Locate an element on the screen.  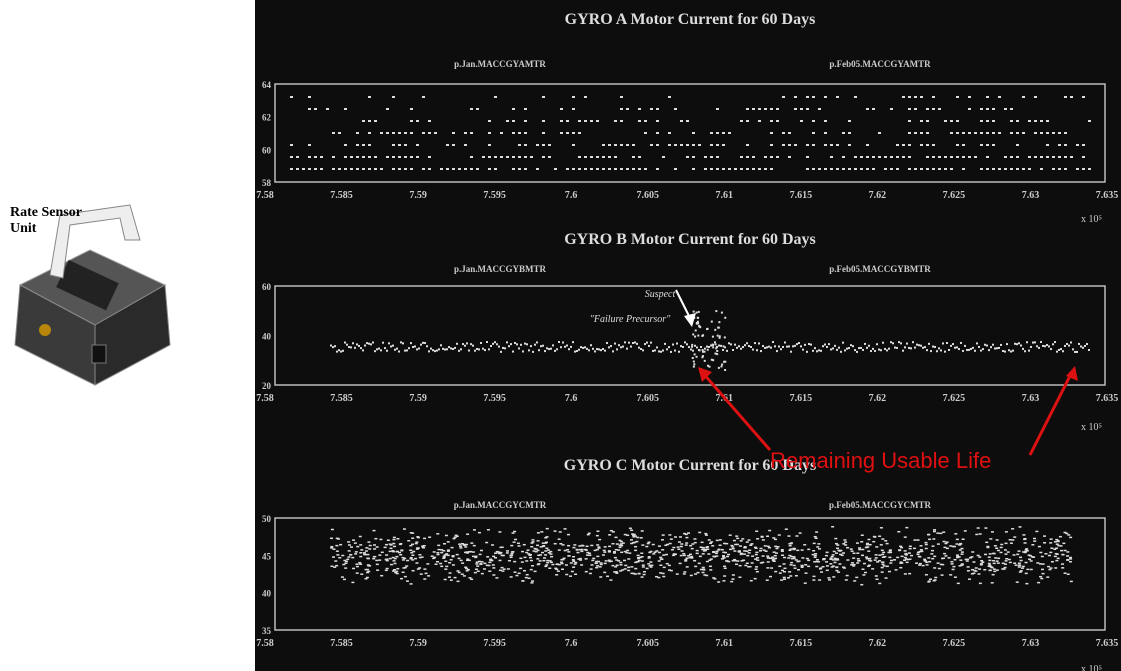
annotation-remaining: Remaining Usable Life is located at coordinates (880, 460).